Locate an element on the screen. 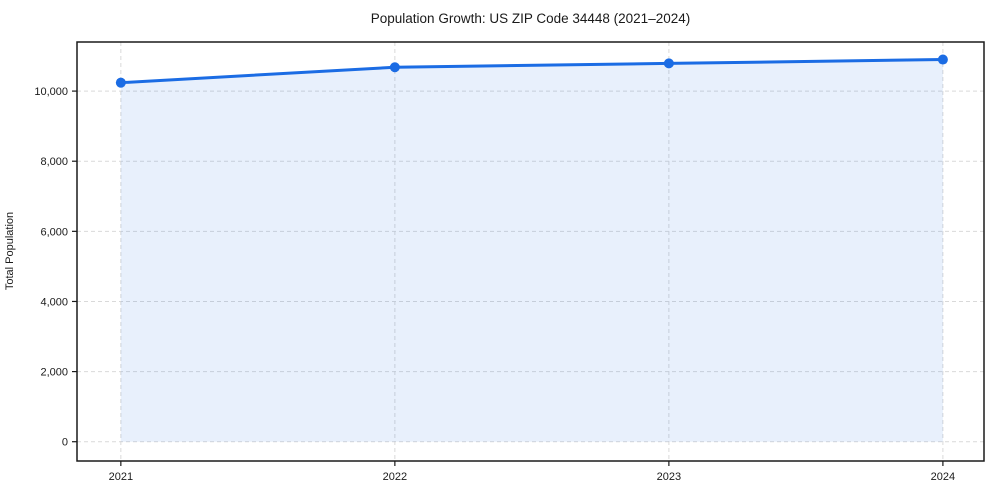 Image resolution: width=1000 pixels, height=500 pixels. x-tick-label: 2021 is located at coordinates (121, 477).